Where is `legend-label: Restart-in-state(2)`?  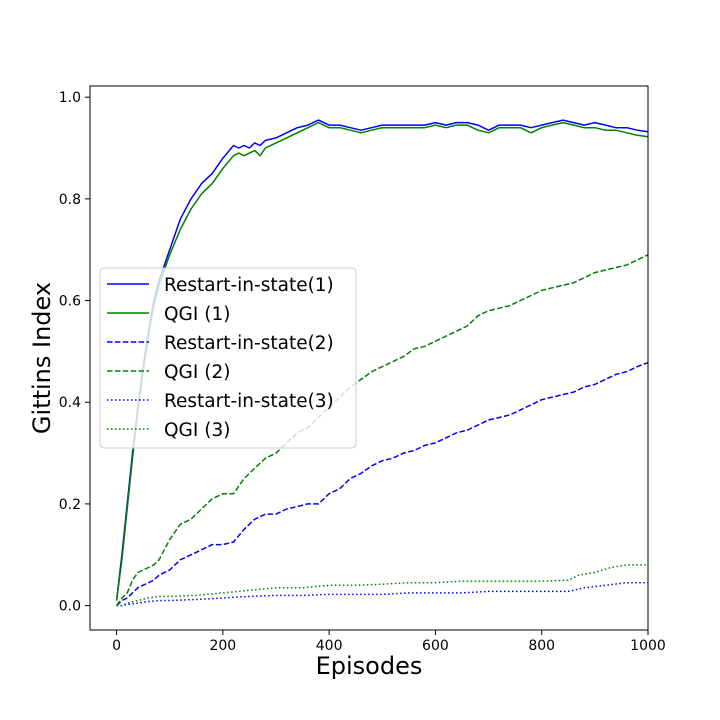 legend-label: Restart-in-state(2) is located at coordinates (249, 343).